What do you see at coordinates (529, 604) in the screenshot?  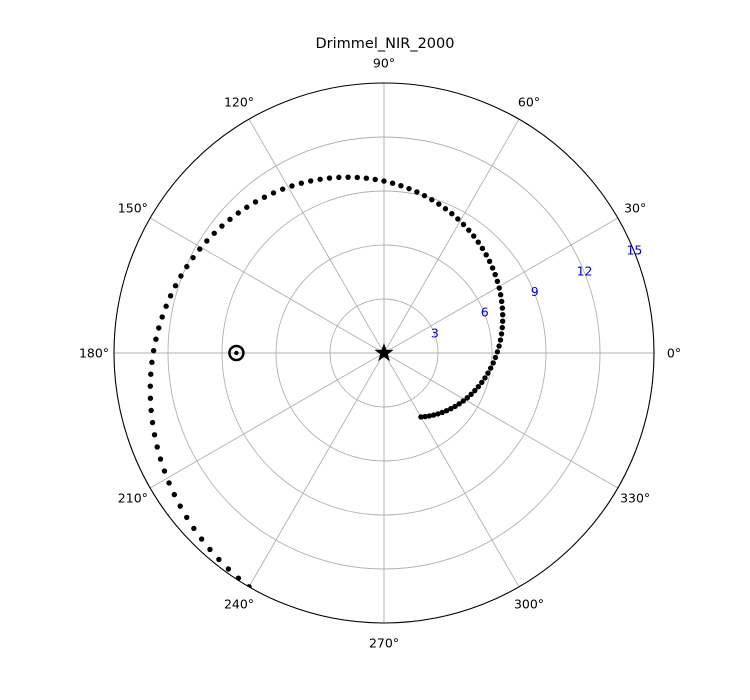 I see `theta-tick-label: 300°` at bounding box center [529, 604].